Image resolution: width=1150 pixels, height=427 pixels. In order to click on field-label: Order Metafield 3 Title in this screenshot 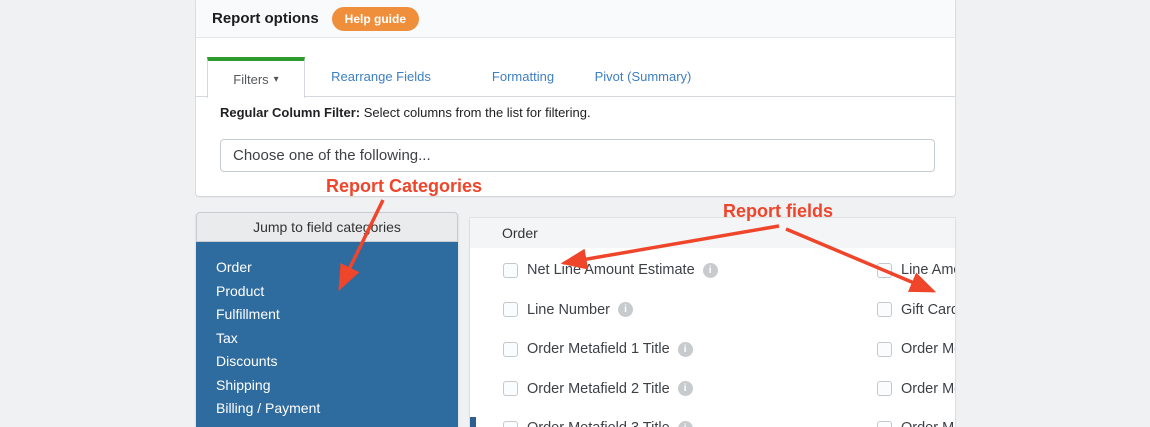, I will do `click(598, 423)`.